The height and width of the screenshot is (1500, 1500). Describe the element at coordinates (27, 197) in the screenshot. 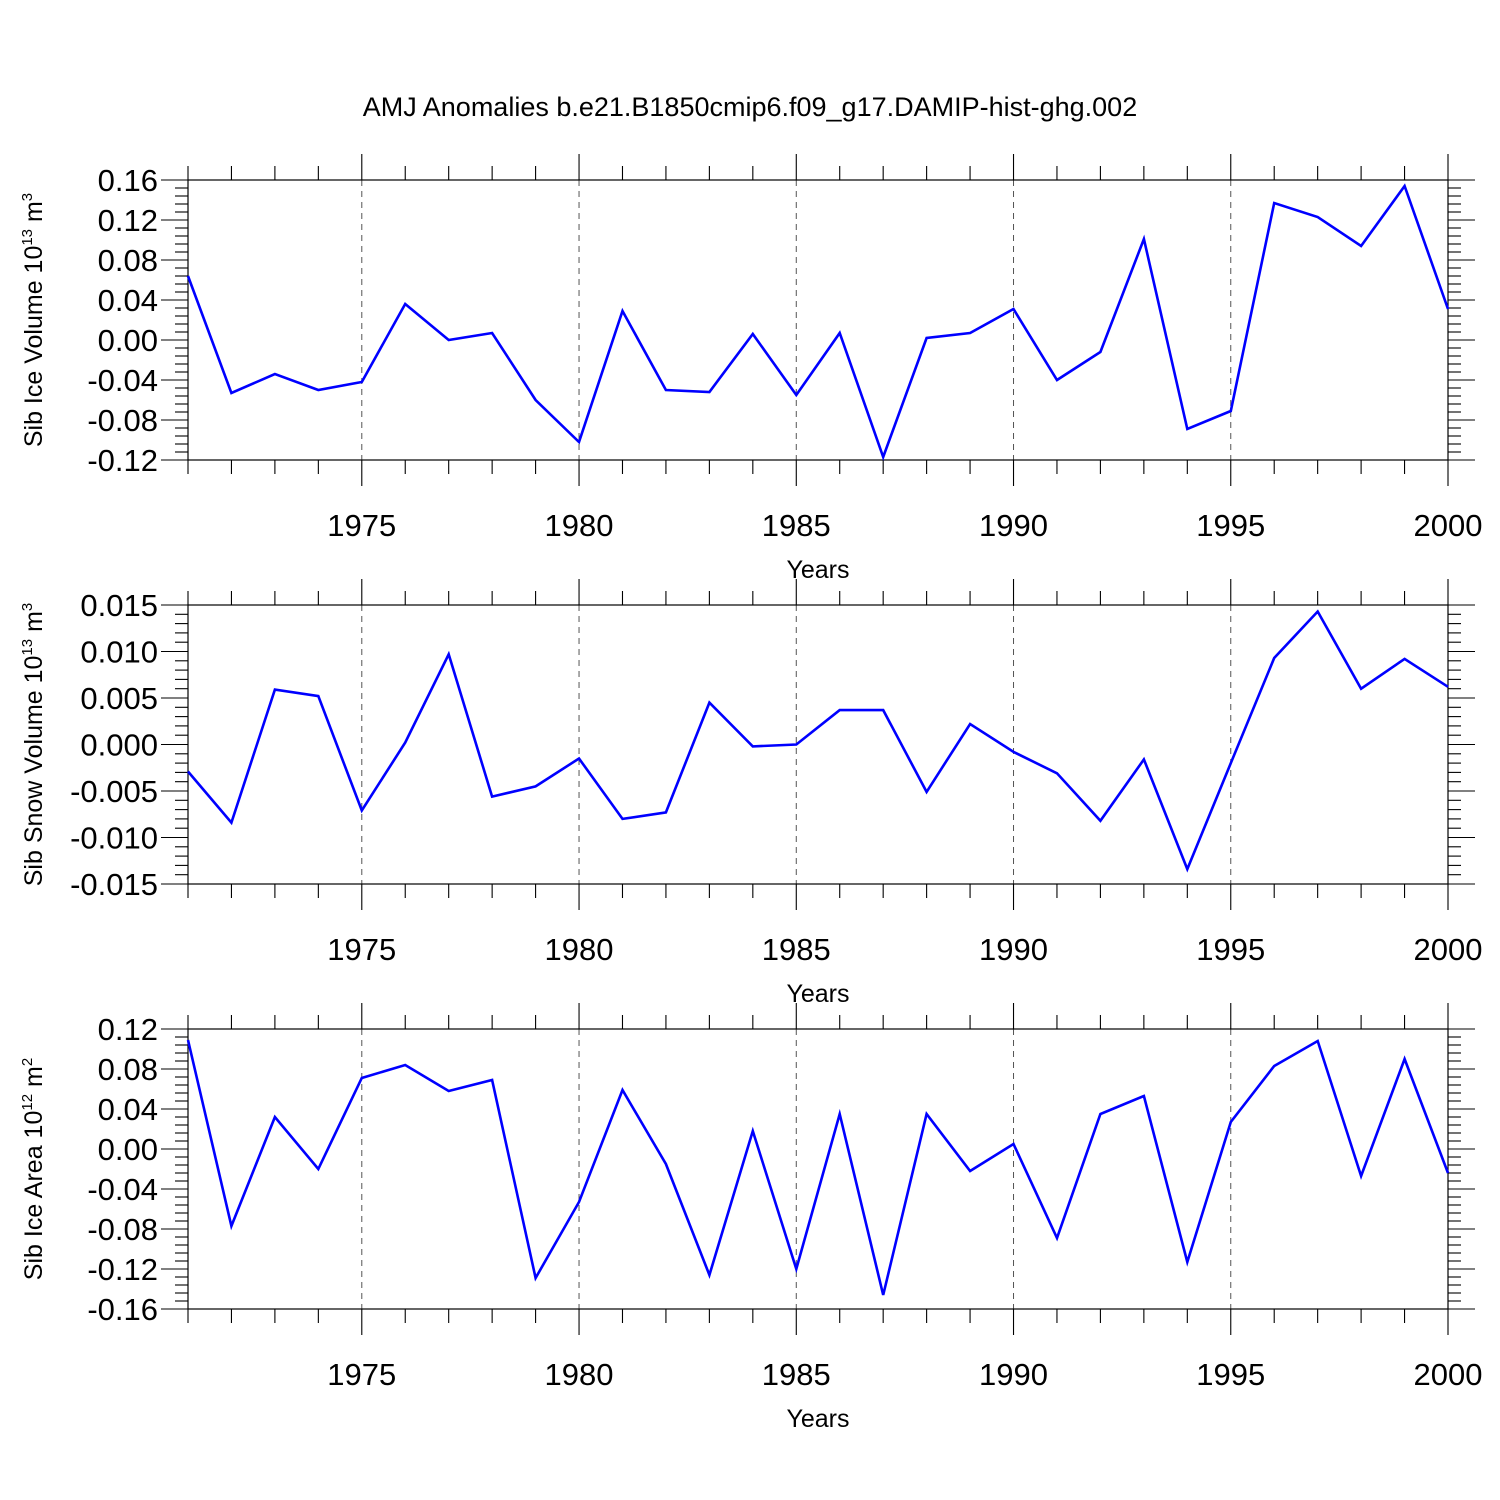

I see `y-axis-label-unit-exponent: 3` at that location.